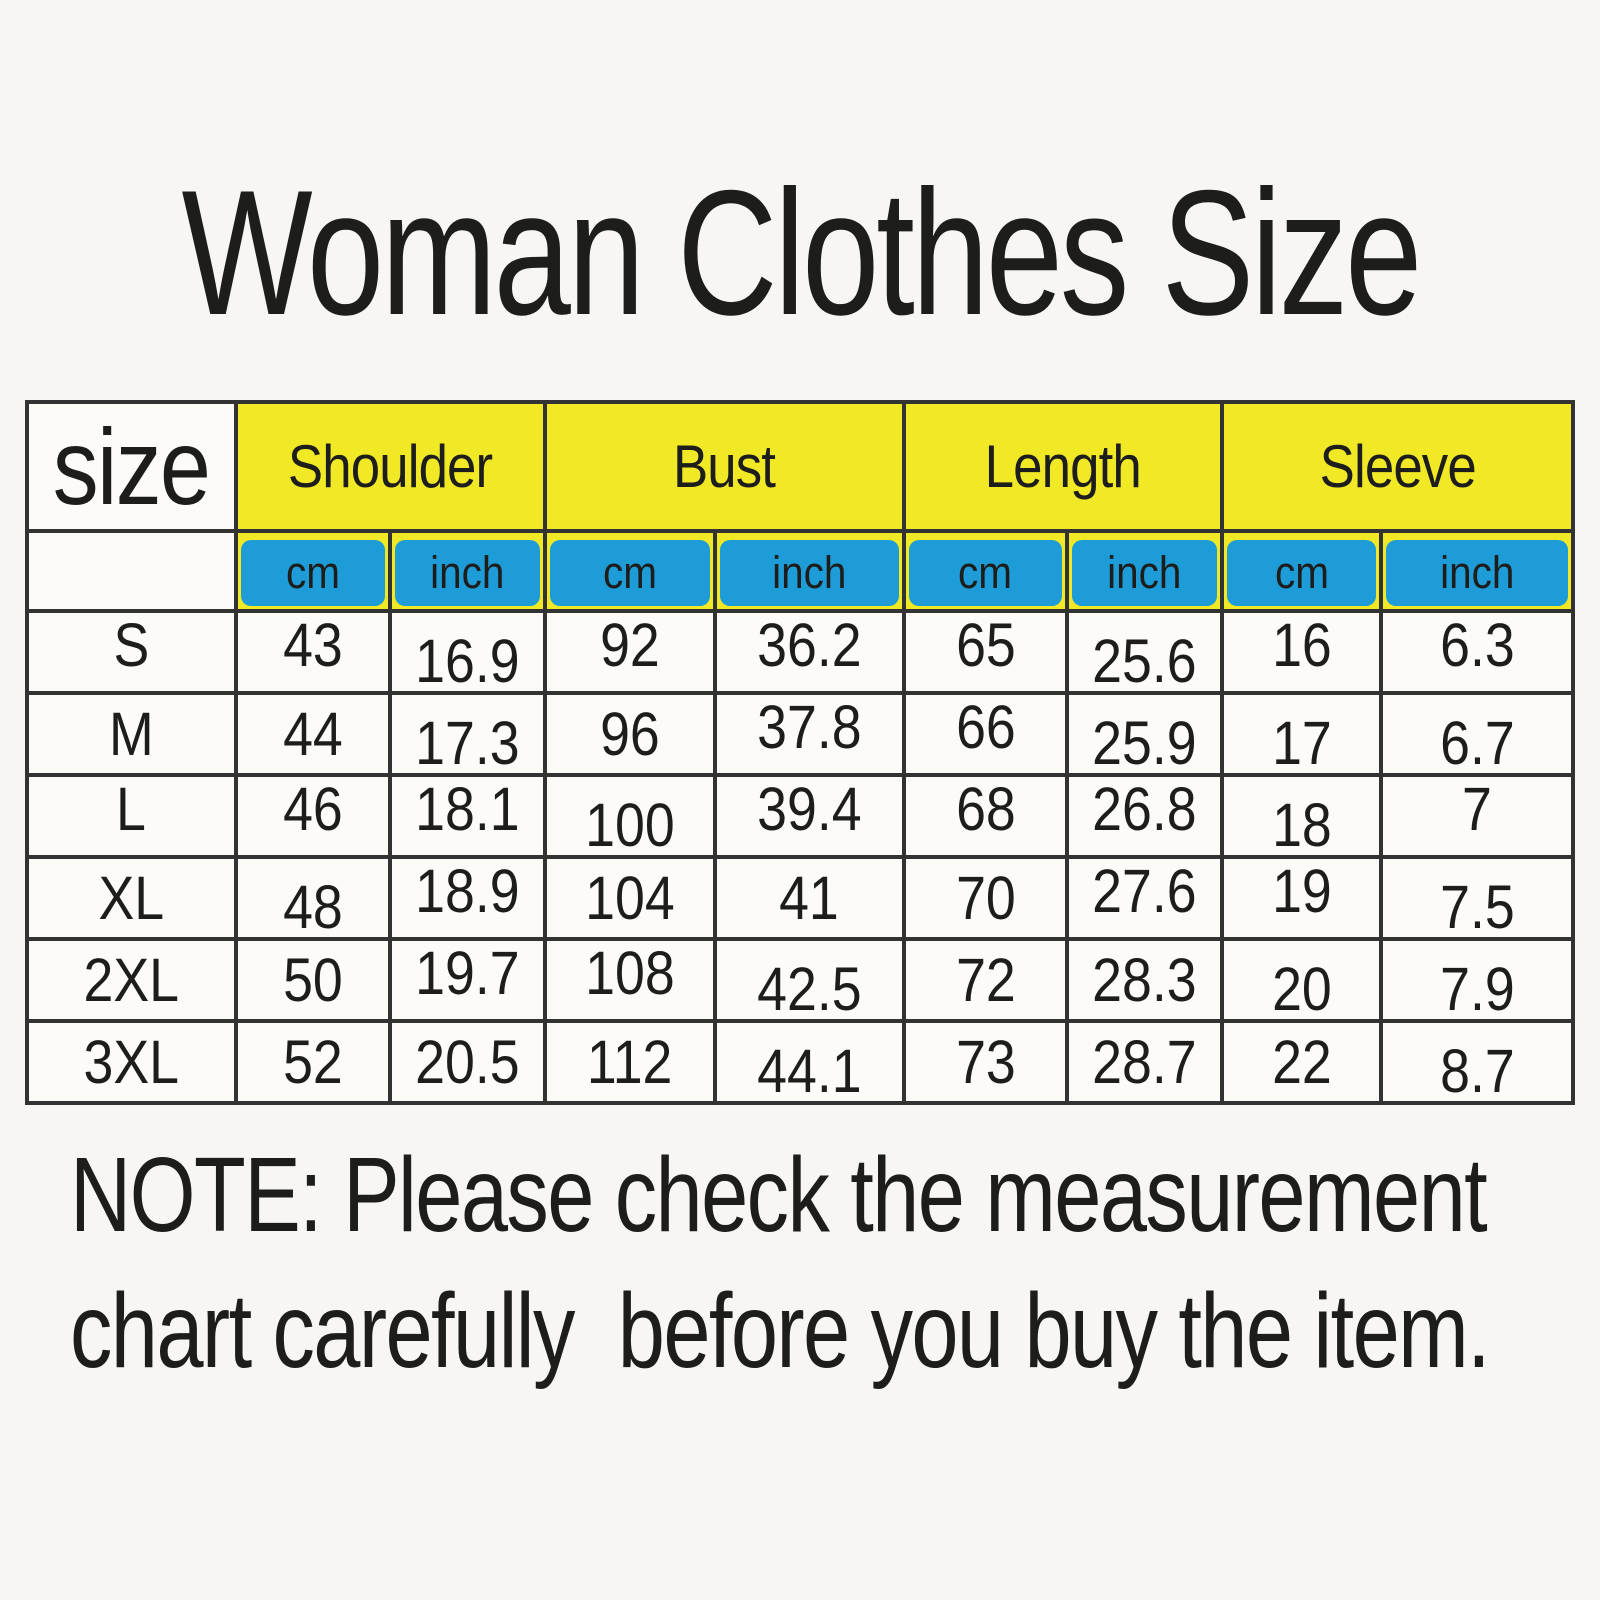 Image resolution: width=1600 pixels, height=1600 pixels. I want to click on value-cell: 8.7, so click(1477, 1062).